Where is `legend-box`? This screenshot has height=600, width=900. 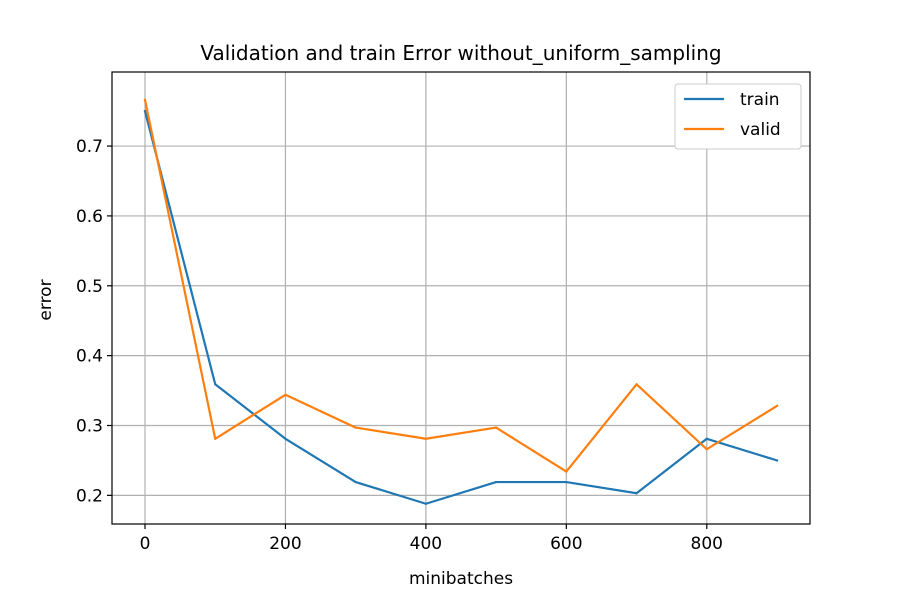
legend-box is located at coordinates (738, 116).